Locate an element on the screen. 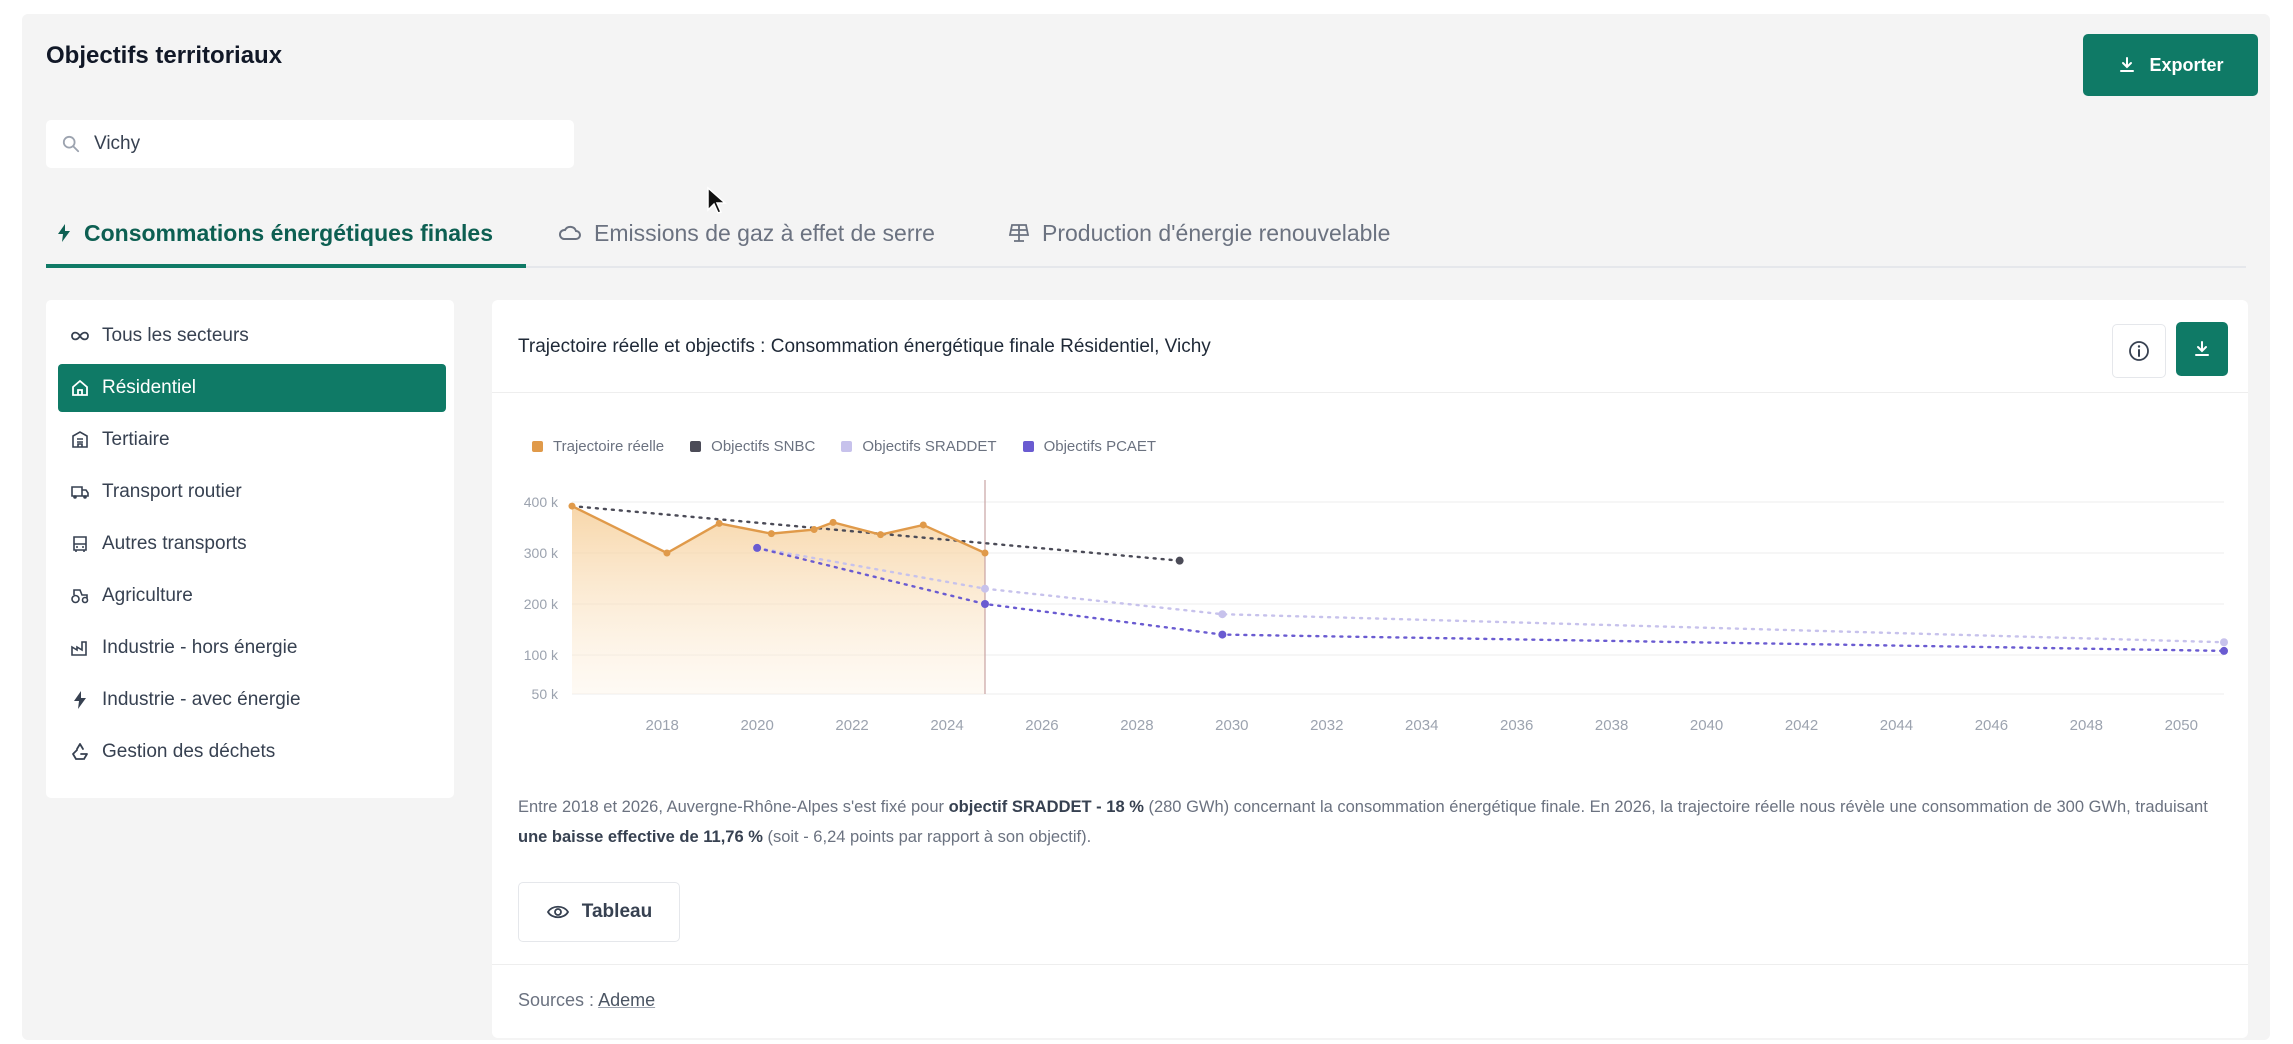 Image resolution: width=2293 pixels, height=1044 pixels. desc-bold: objectif SRADDET - 18 % is located at coordinates (1046, 807).